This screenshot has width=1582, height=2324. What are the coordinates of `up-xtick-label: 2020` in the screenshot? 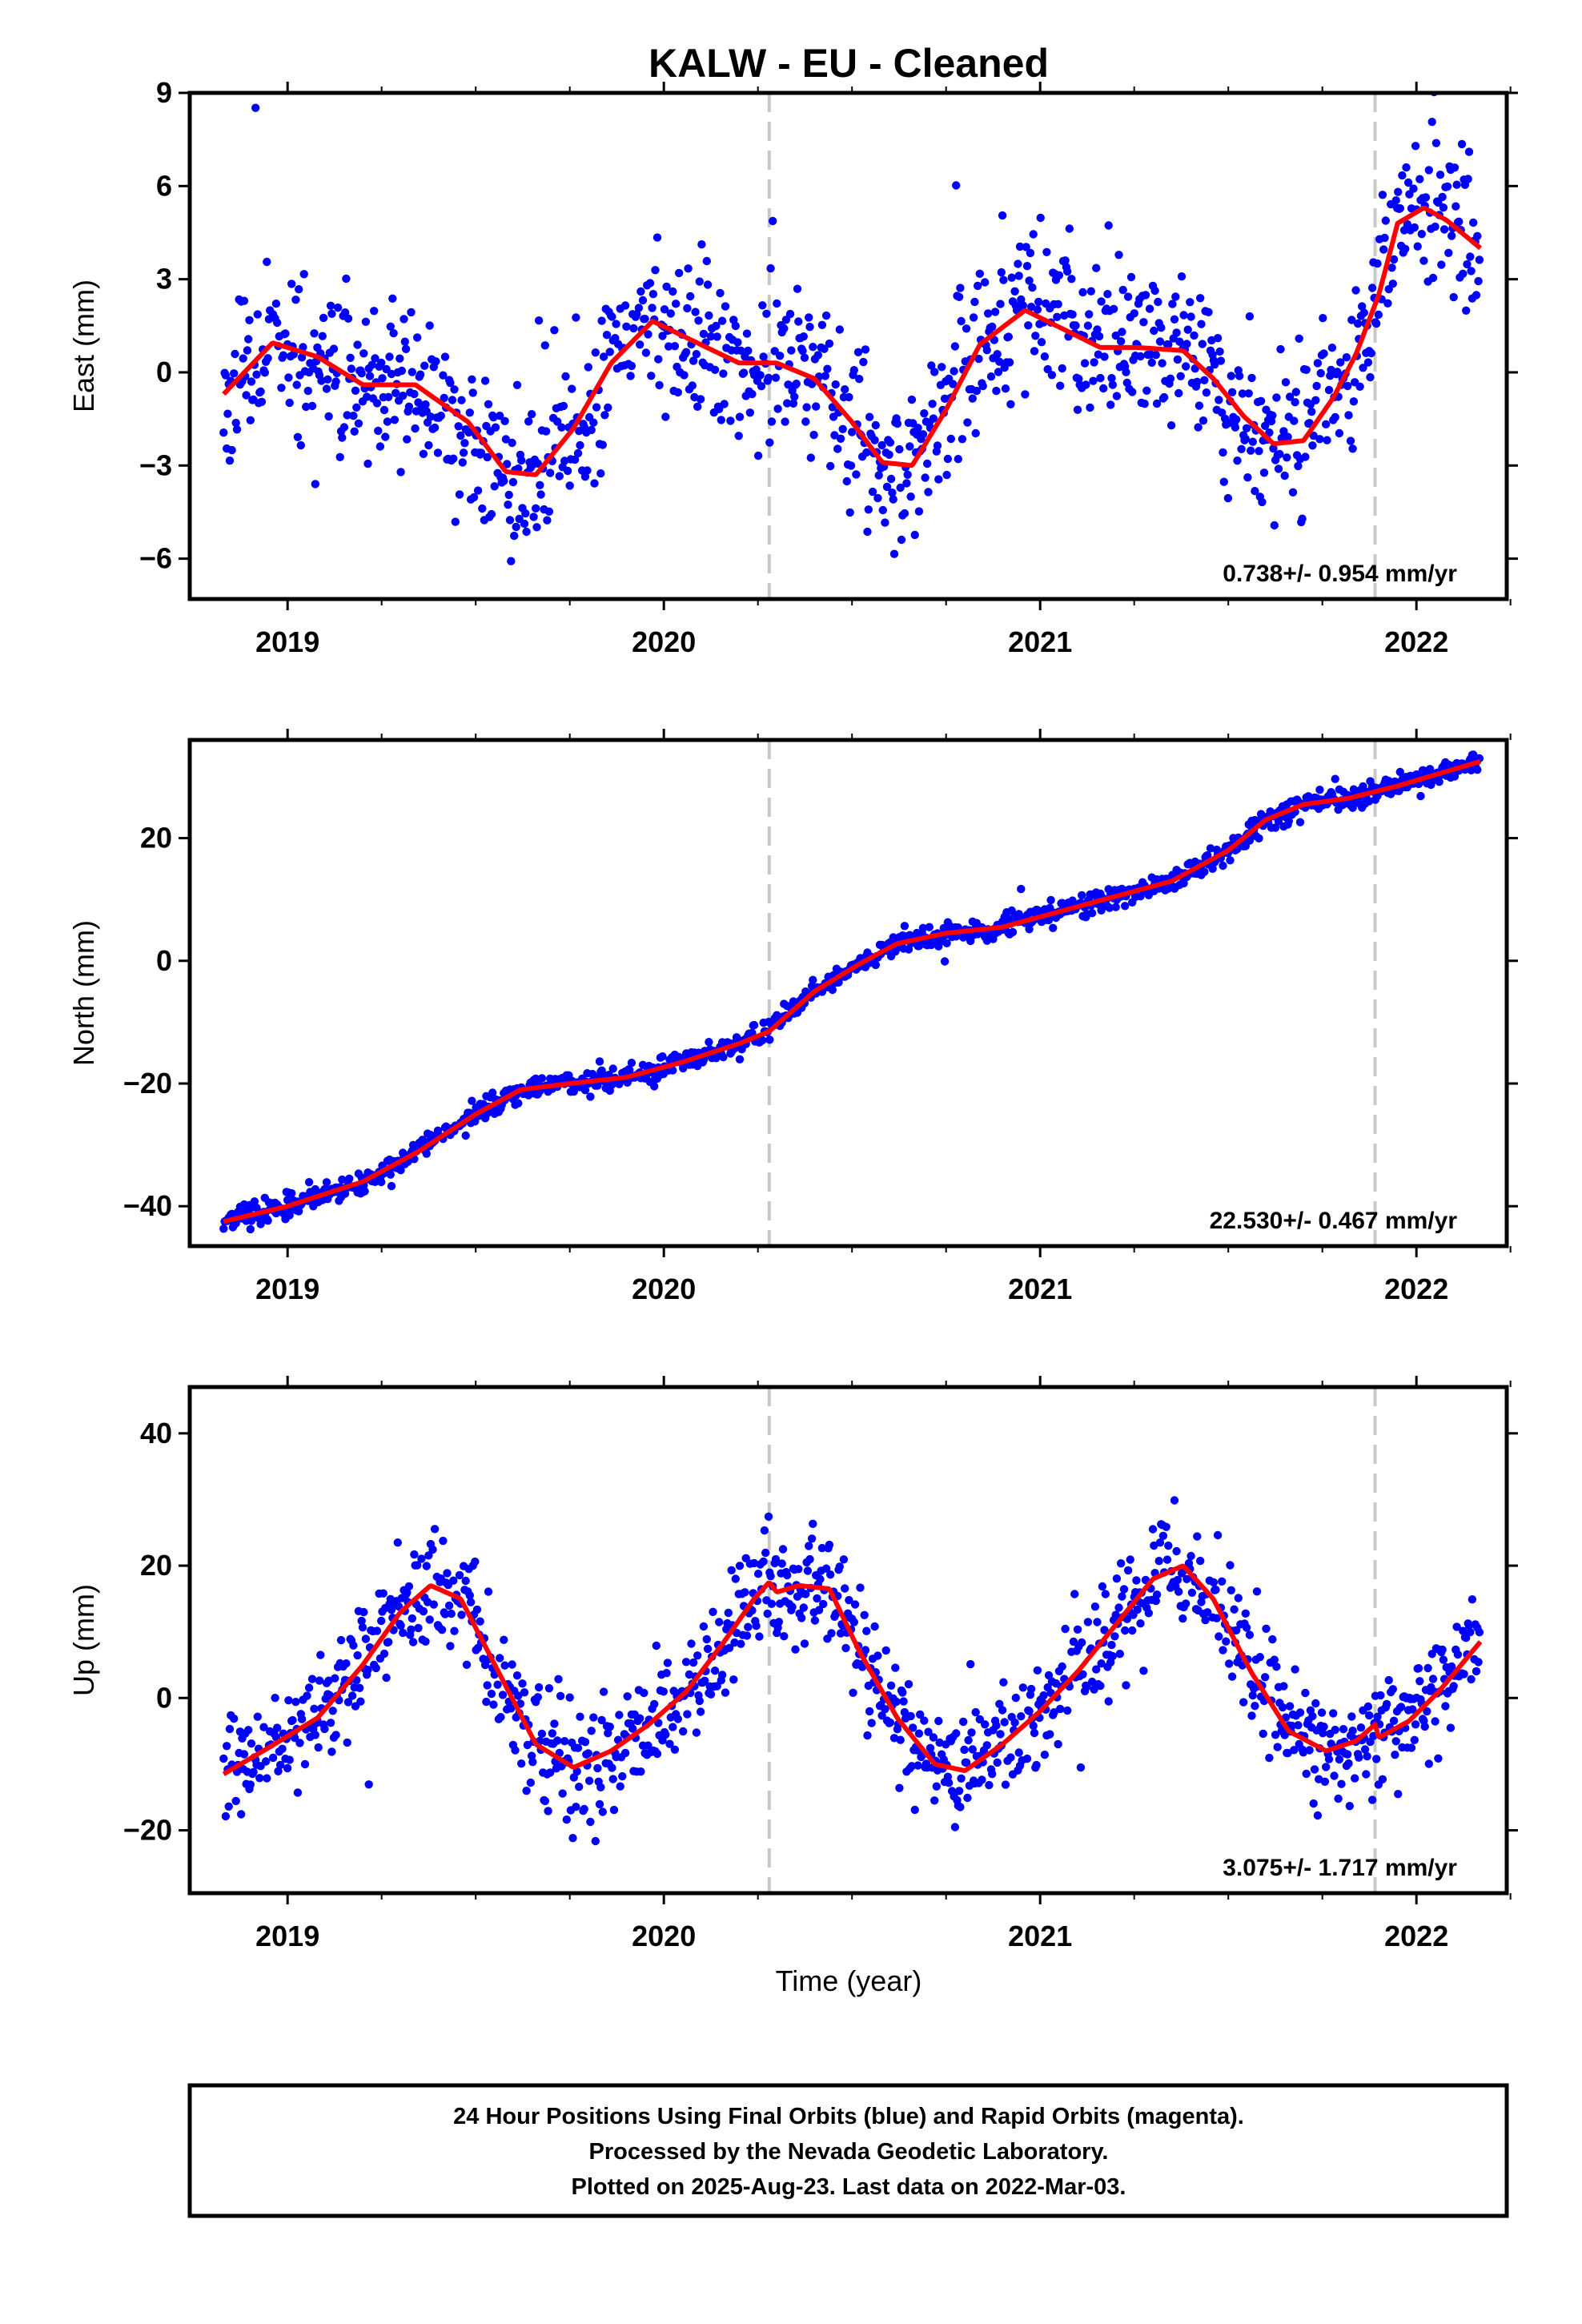 It's located at (664, 1936).